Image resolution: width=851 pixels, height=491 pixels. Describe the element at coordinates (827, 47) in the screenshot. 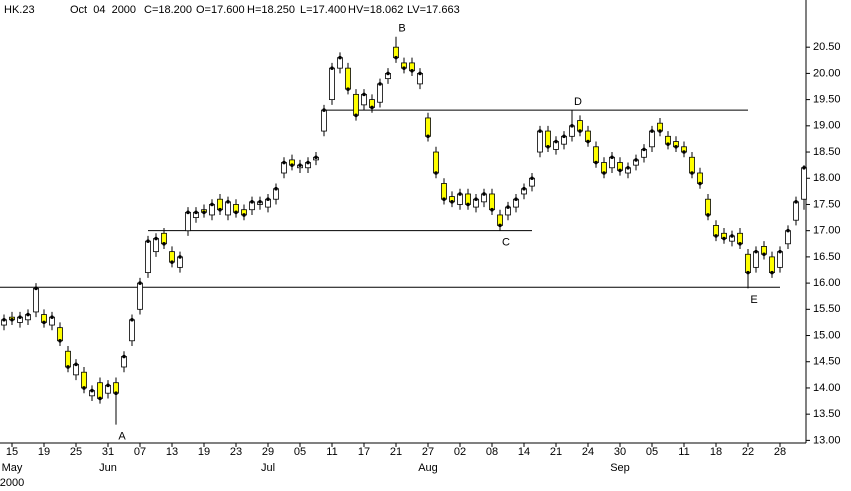

I see `y-tick-label: 20.50` at that location.